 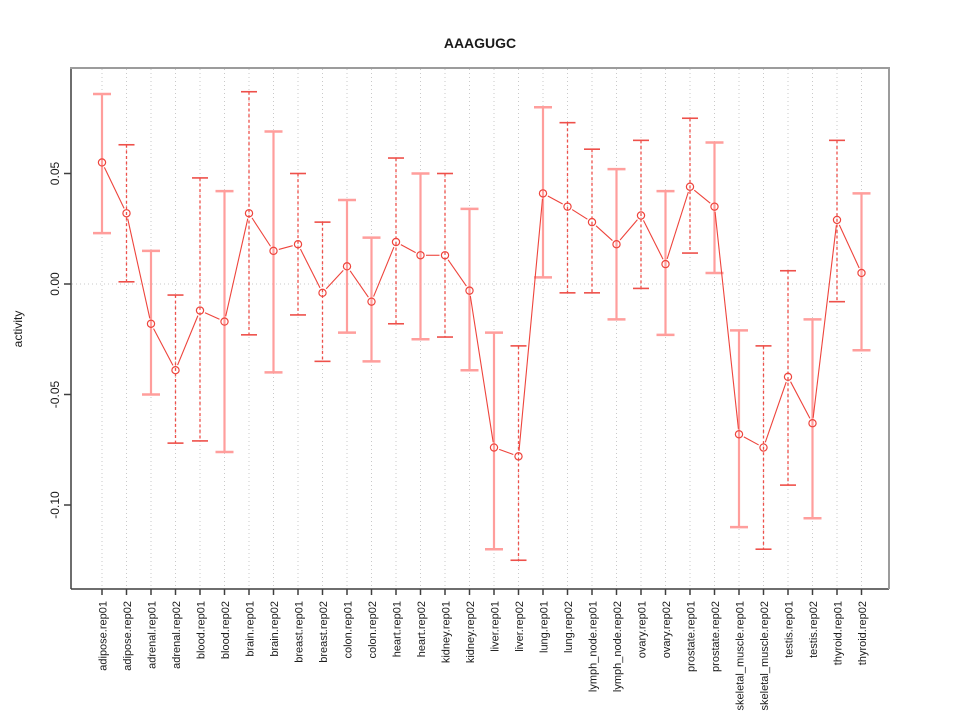 I want to click on x-tick-label: prostate.rep02, so click(x=716, y=636).